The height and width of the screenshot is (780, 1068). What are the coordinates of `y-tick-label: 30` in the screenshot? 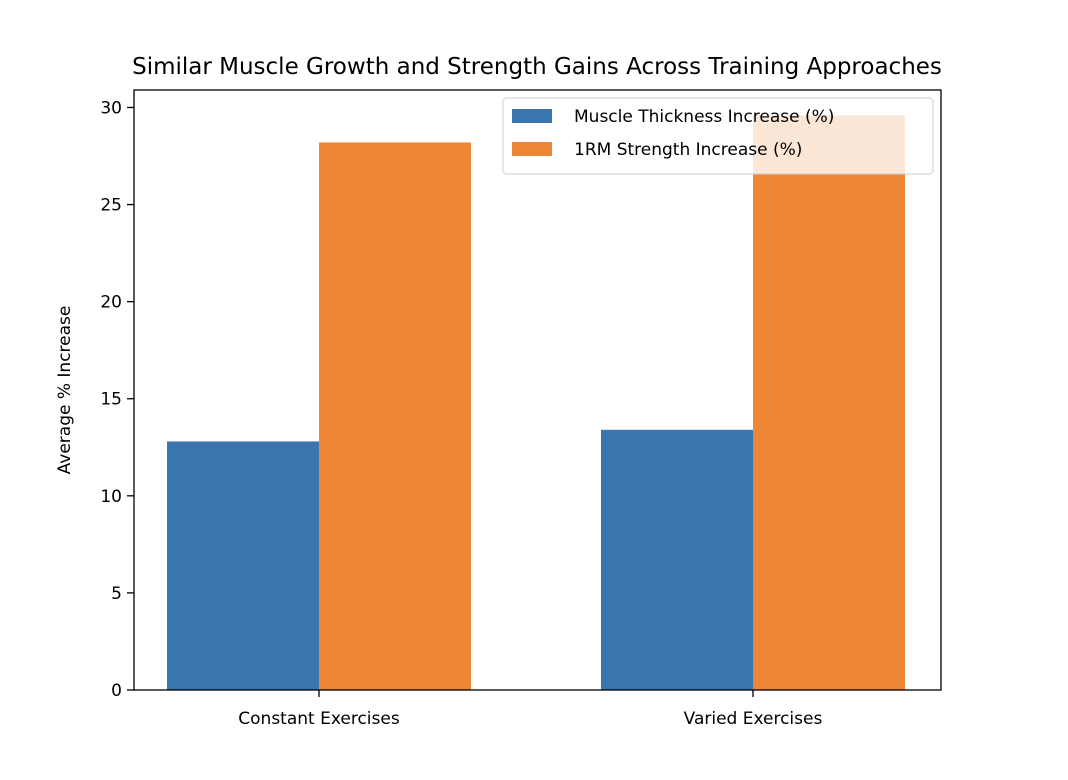 It's located at (111, 108).